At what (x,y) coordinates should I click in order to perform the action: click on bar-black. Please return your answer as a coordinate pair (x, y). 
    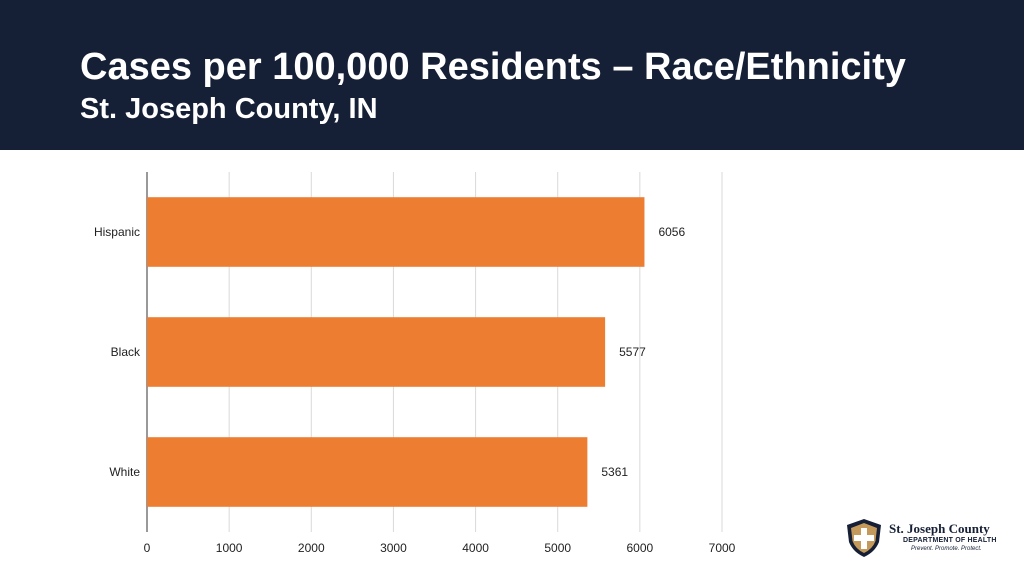
    Looking at the image, I should click on (376, 352).